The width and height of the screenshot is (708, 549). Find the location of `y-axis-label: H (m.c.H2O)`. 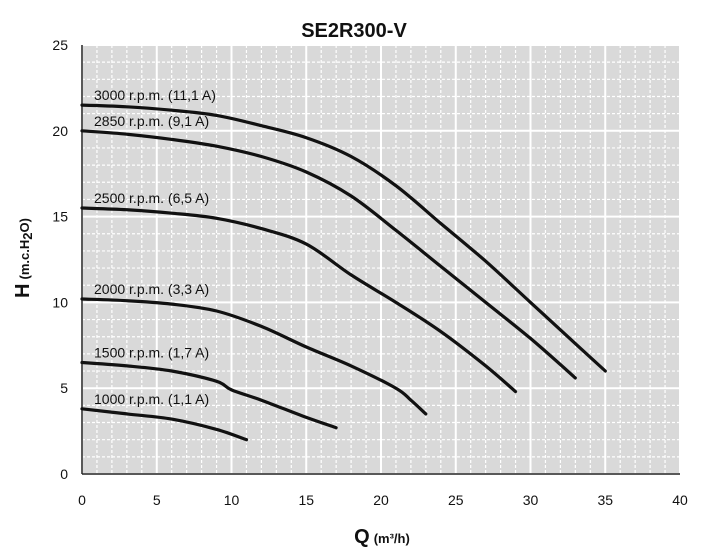

y-axis-label: H (m.c.H2O) is located at coordinates (23, 258).